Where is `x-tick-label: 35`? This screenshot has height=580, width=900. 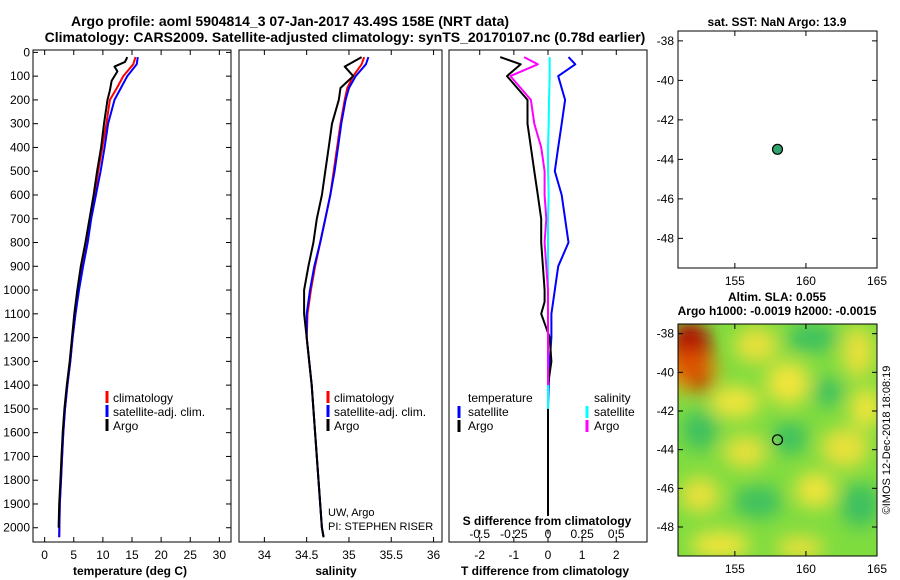
x-tick-label: 35 is located at coordinates (349, 555).